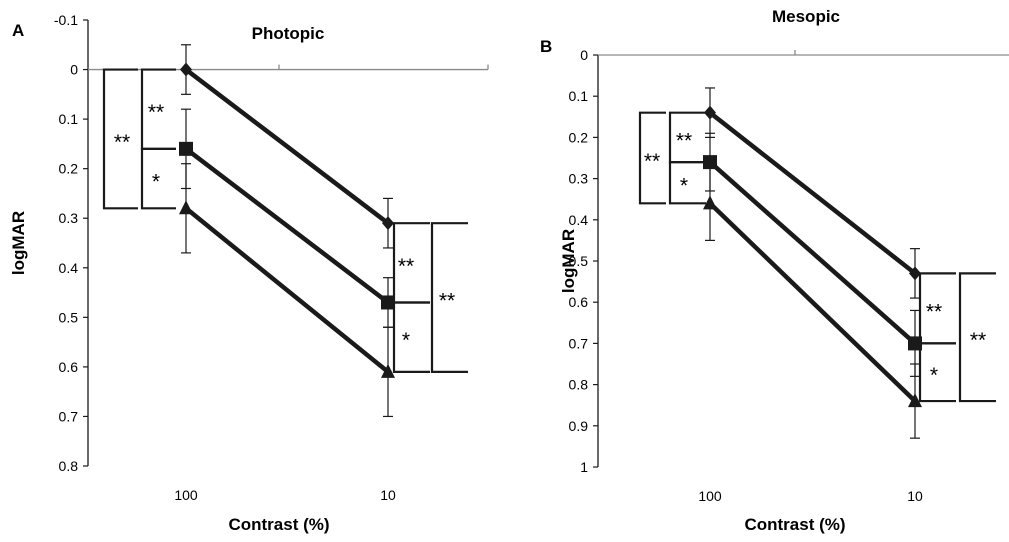 This screenshot has height=542, width=1009. What do you see at coordinates (579, 426) in the screenshot?
I see `y-tick-label: 0.9` at bounding box center [579, 426].